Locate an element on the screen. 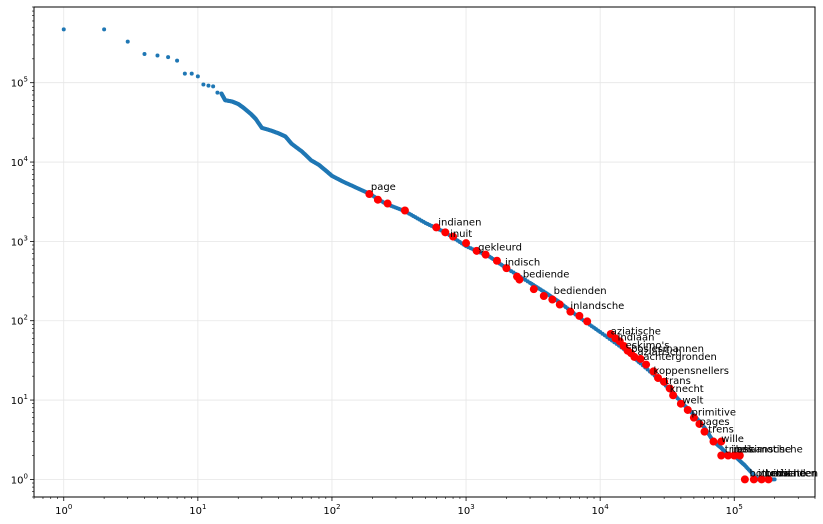  word-label: achtergronden is located at coordinates (680, 357).